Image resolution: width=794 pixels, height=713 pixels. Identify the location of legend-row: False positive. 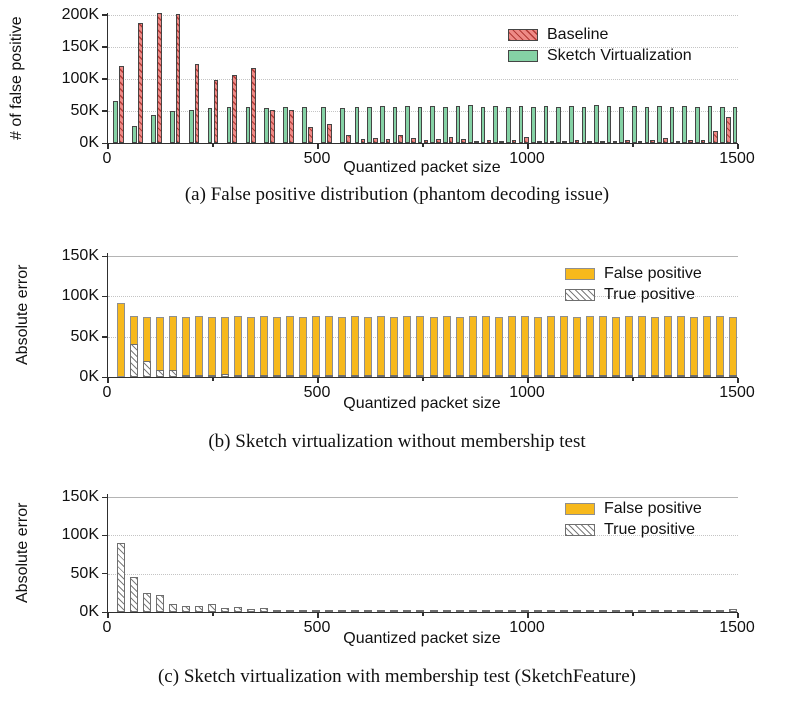
(633, 273).